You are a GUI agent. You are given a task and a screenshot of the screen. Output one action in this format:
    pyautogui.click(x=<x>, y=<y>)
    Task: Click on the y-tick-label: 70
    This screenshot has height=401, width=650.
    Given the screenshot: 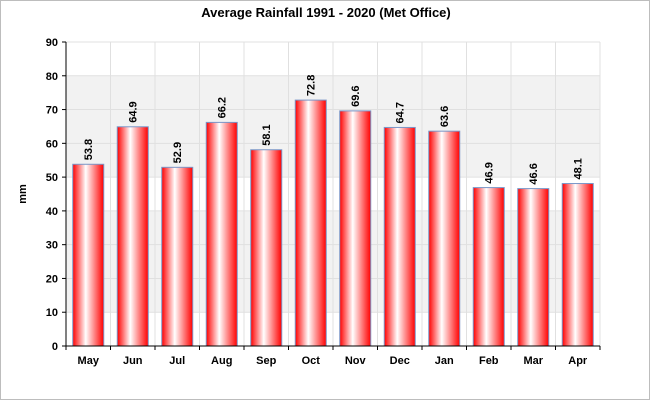 What is the action you would take?
    pyautogui.click(x=52, y=111)
    